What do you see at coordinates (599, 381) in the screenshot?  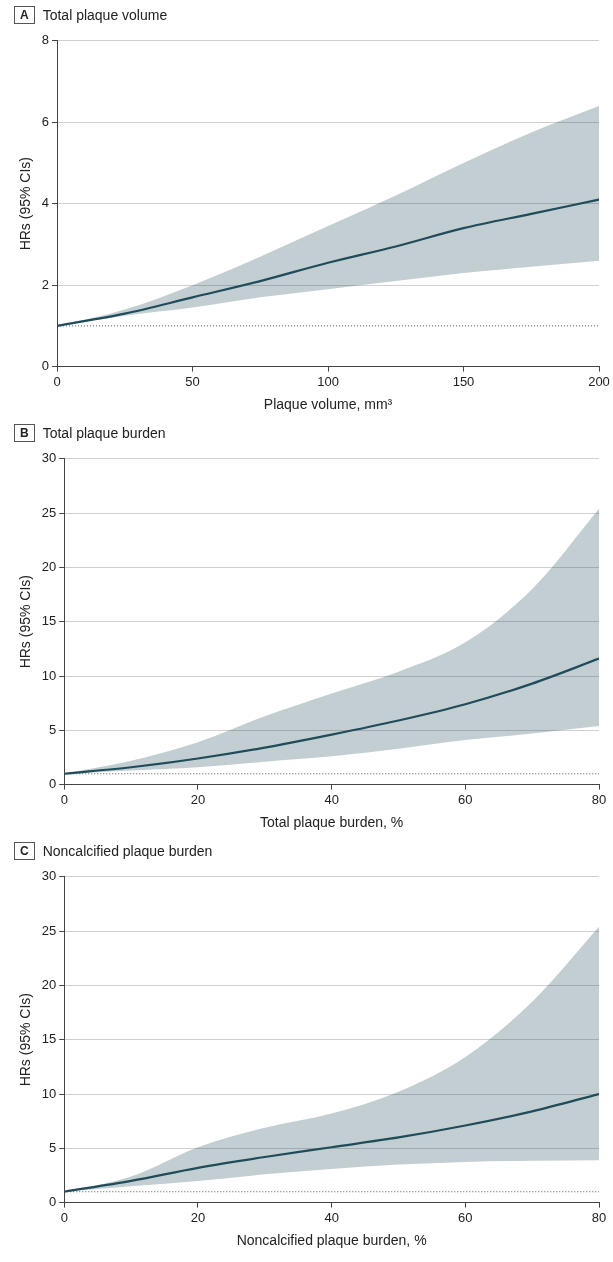 I see `x-tick-label: 200` at bounding box center [599, 381].